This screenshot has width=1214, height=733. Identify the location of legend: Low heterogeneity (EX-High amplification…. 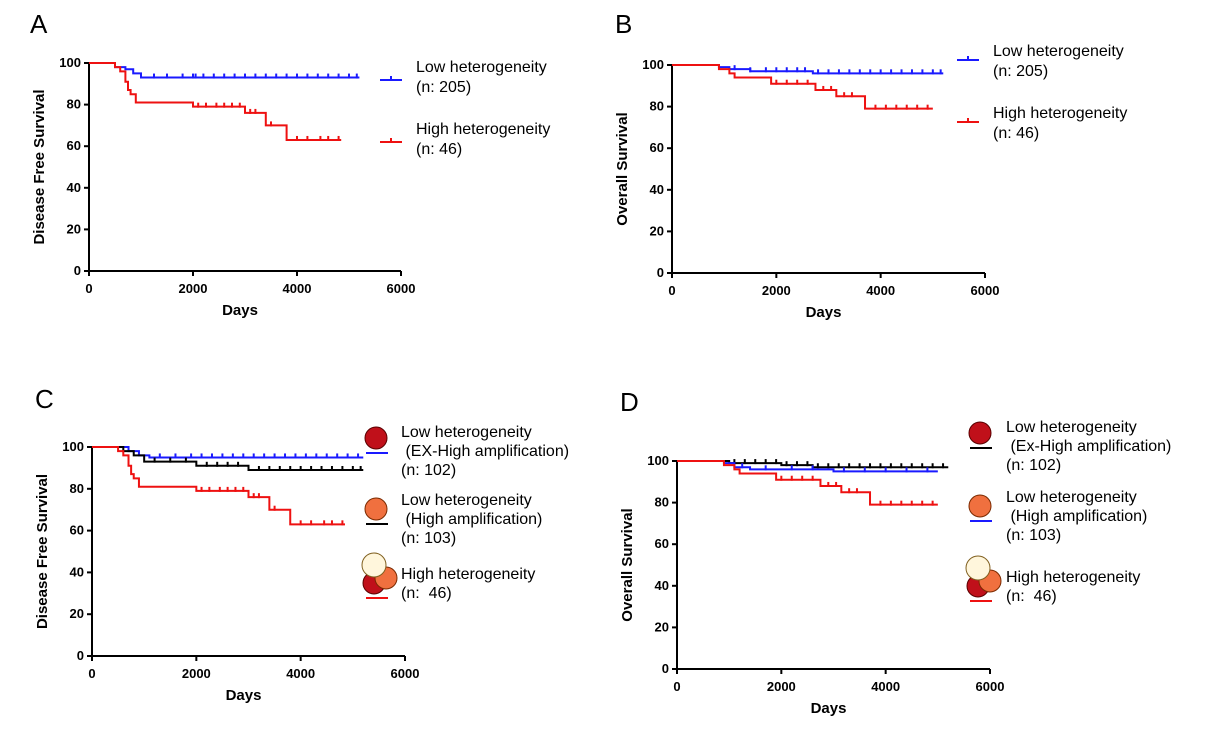
(465, 513).